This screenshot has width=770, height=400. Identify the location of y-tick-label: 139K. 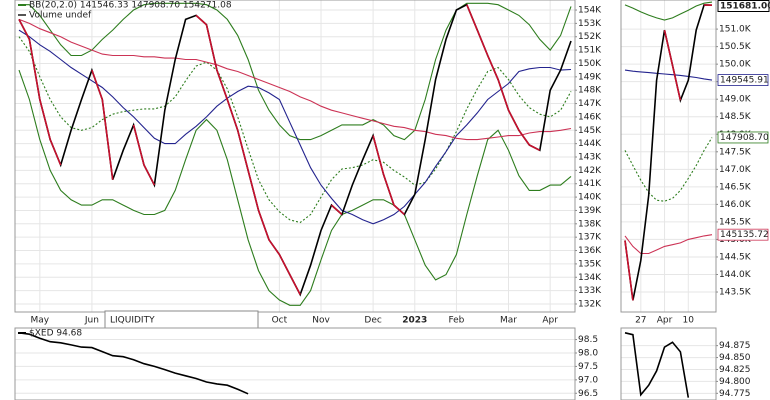
(590, 211).